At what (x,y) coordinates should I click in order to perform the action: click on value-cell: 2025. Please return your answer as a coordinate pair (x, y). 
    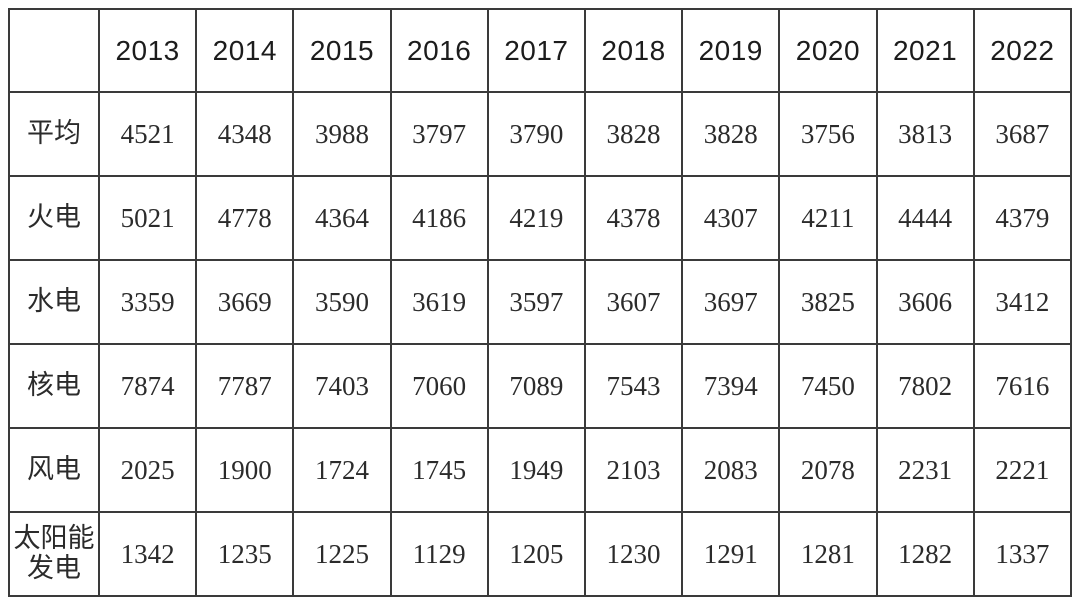
    Looking at the image, I should click on (147, 470).